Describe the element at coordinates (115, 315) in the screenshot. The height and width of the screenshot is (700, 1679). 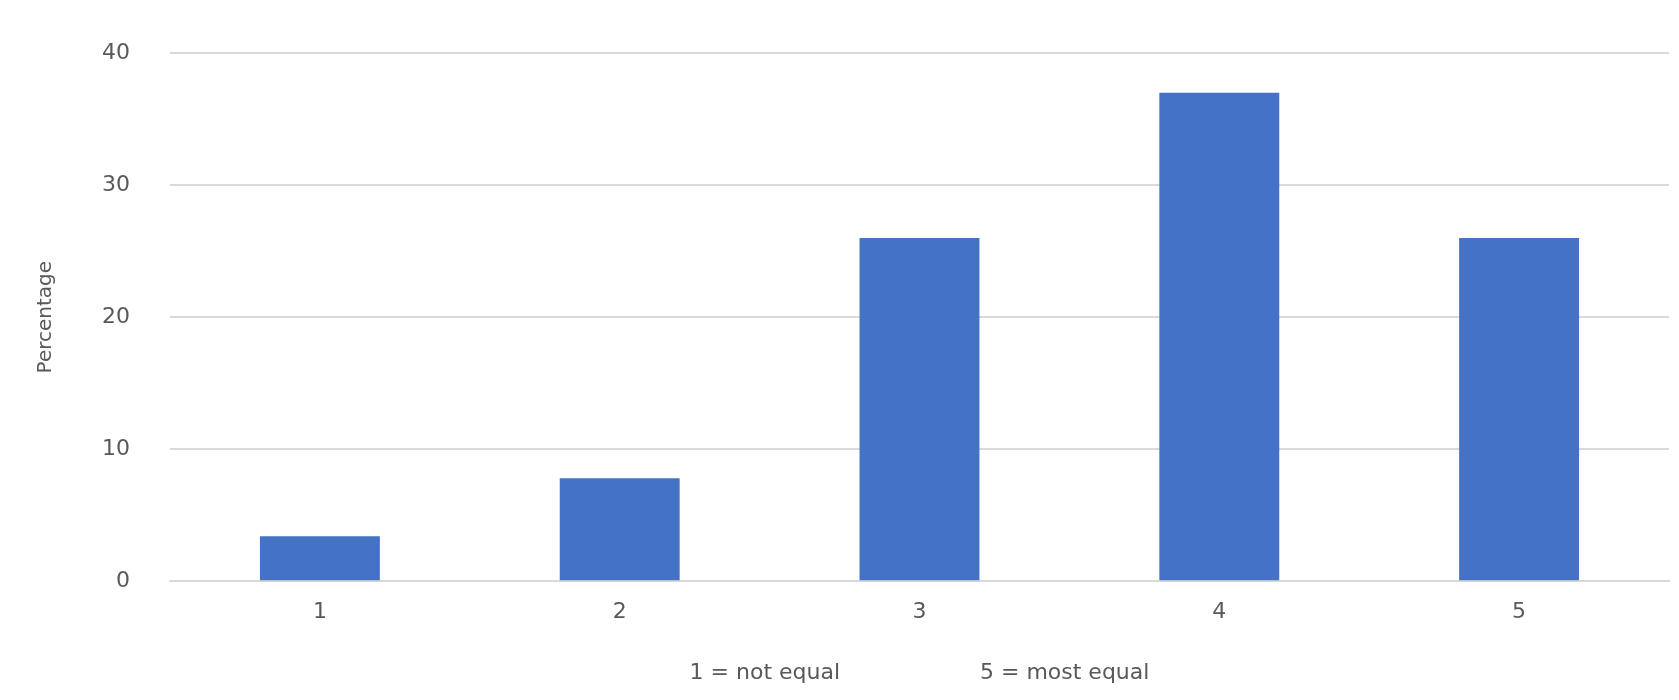
I see `y-tick-label: 20` at that location.